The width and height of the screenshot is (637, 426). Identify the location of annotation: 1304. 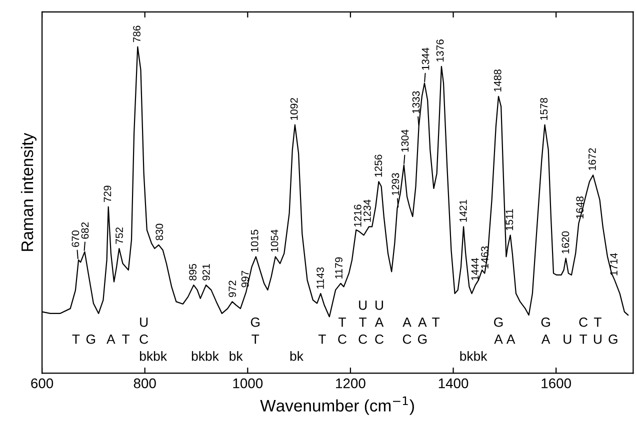
(405, 141).